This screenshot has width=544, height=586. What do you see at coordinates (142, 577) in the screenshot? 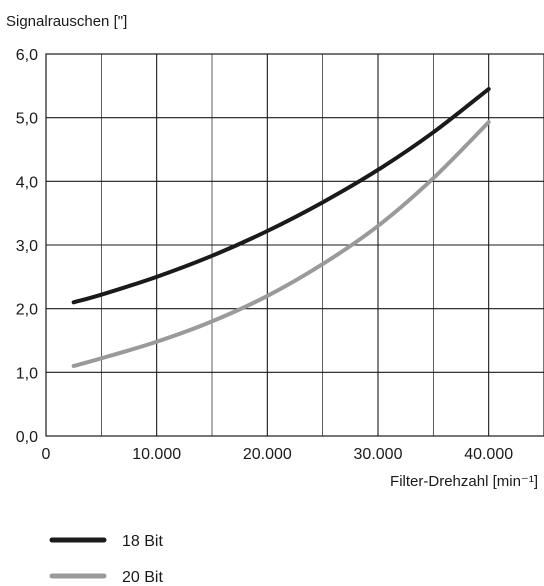
I see `legend-label: 20 Bit` at bounding box center [142, 577].